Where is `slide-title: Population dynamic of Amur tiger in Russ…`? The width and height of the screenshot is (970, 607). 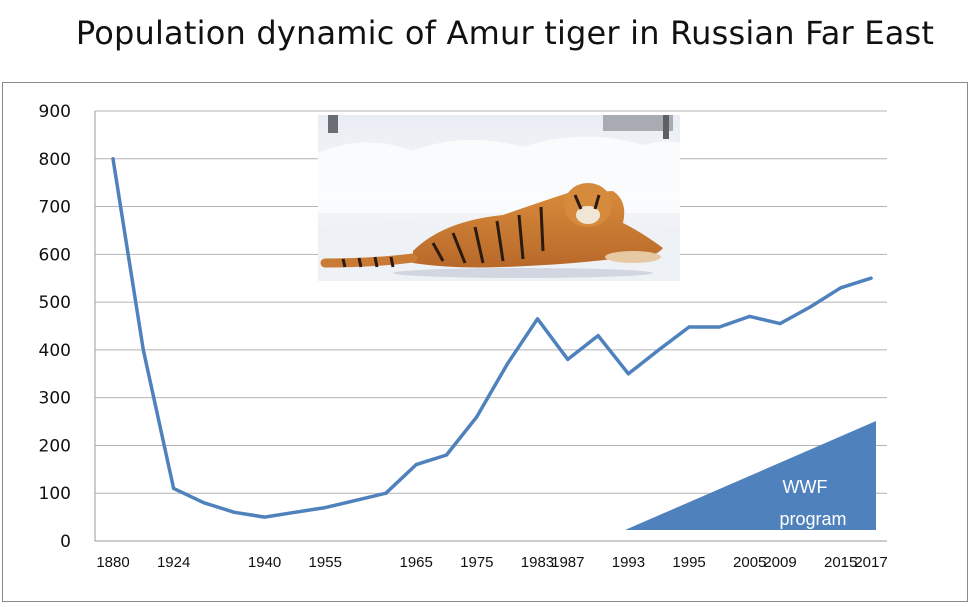
slide-title: Population dynamic of Amur tiger in Russ… is located at coordinates (505, 33).